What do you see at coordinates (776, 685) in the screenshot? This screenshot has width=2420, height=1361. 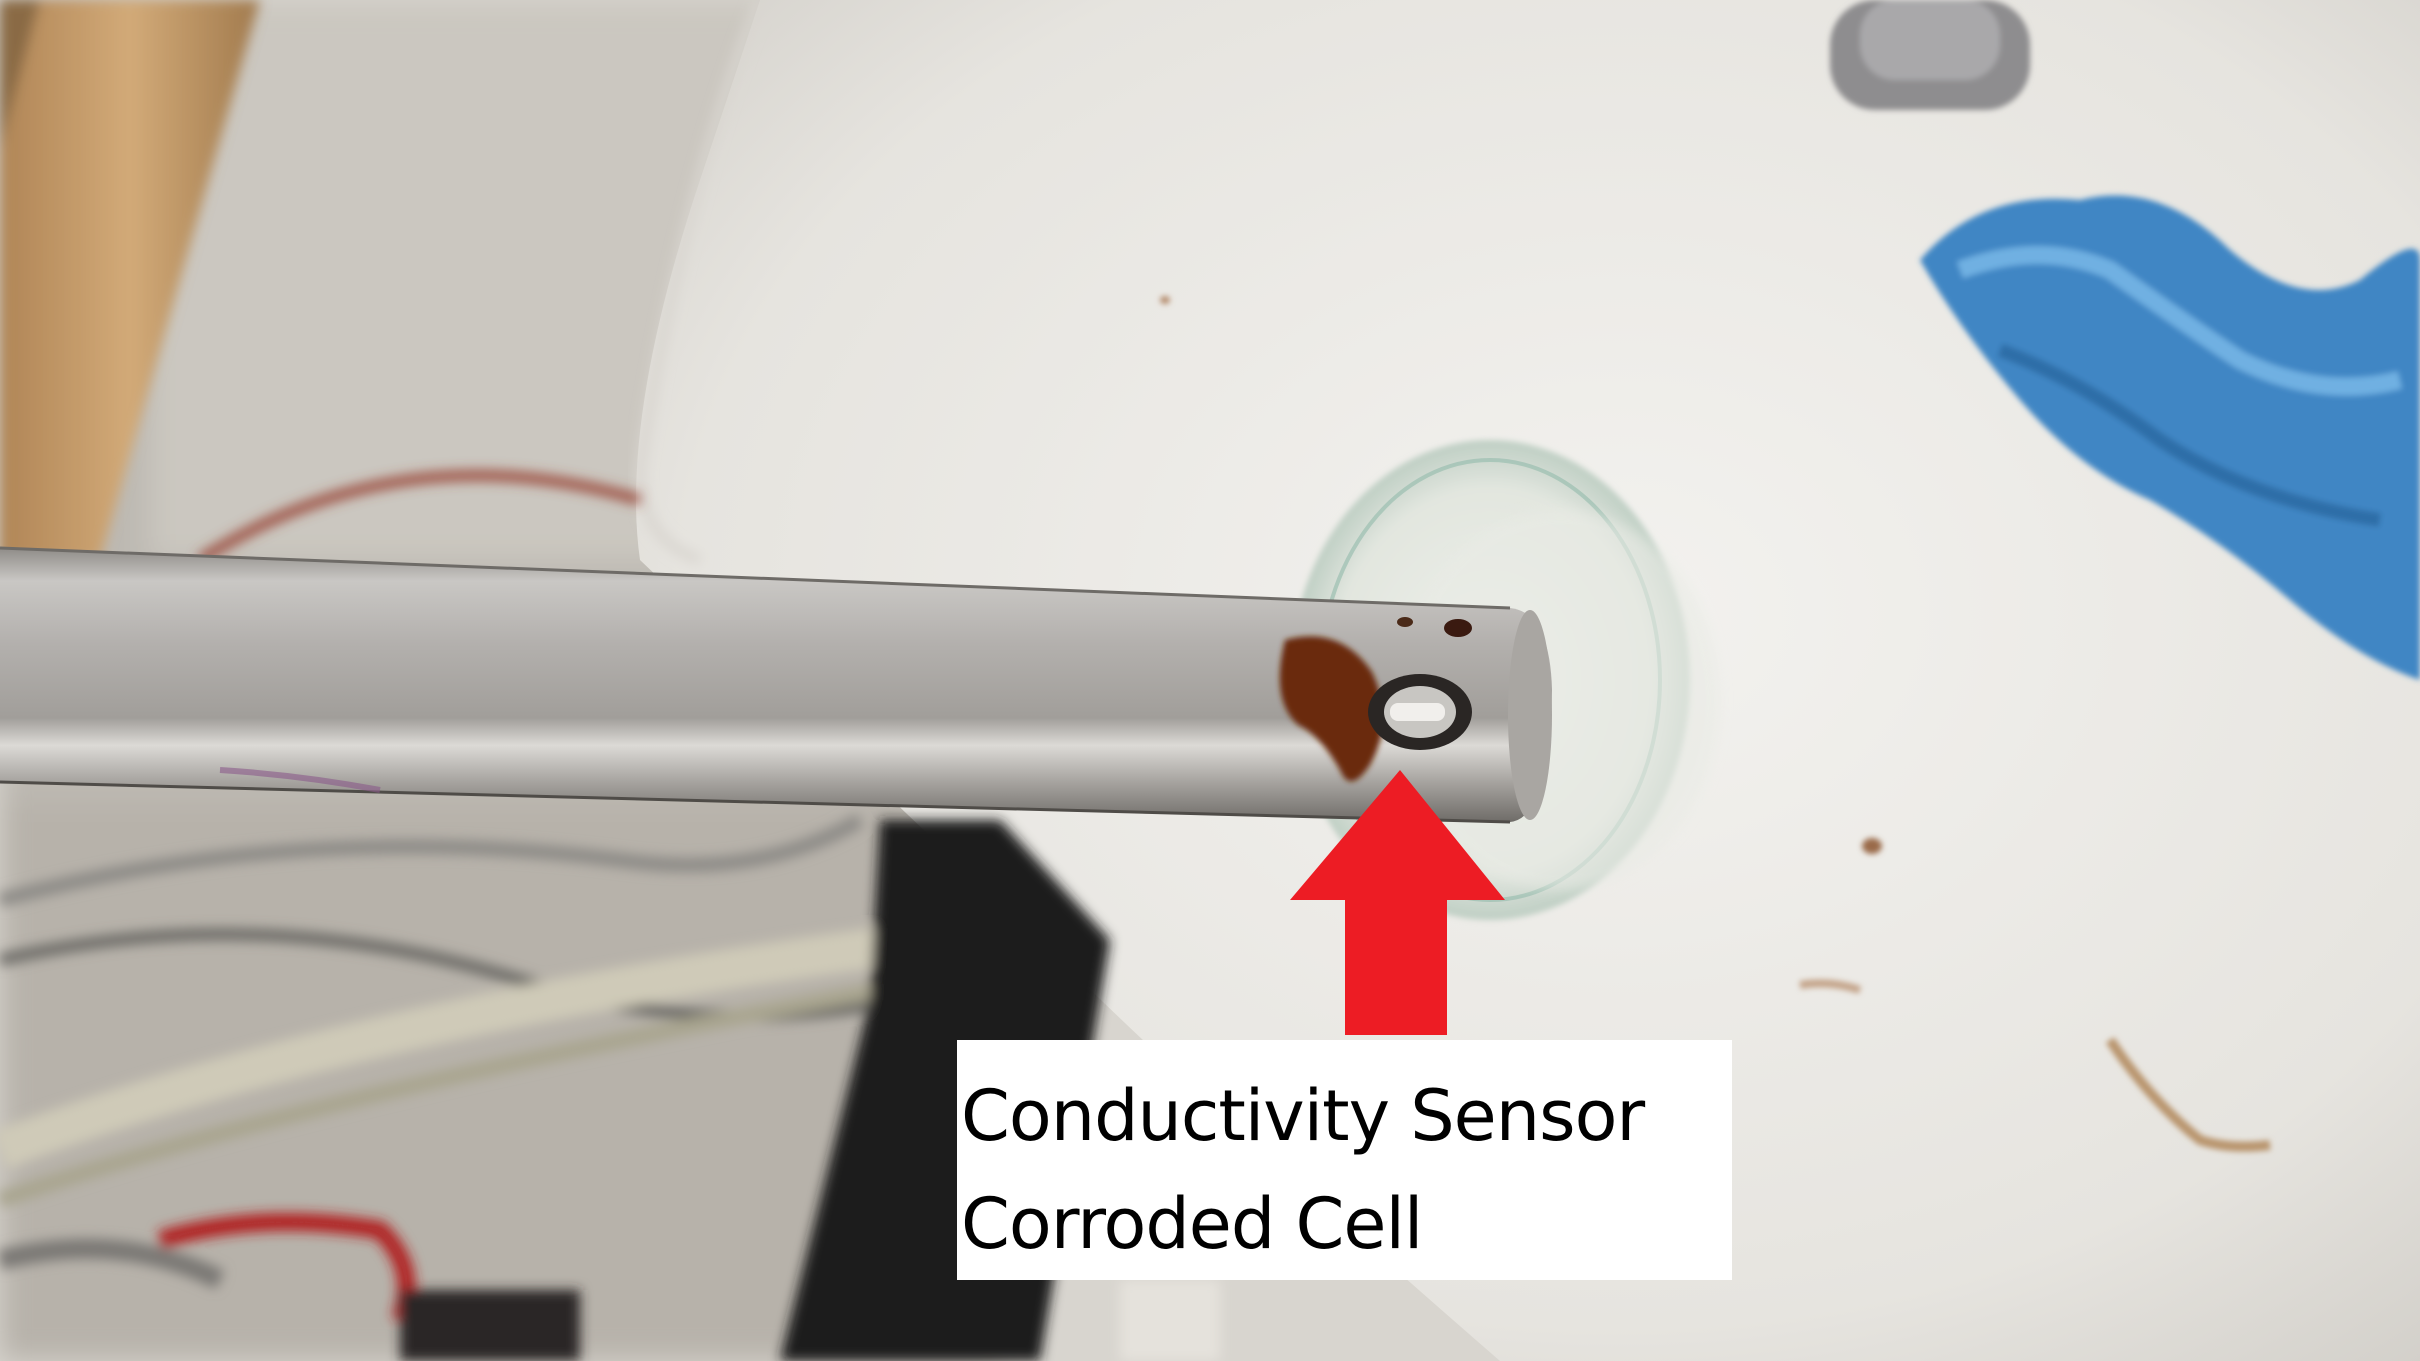 I see `probe-shaft` at bounding box center [776, 685].